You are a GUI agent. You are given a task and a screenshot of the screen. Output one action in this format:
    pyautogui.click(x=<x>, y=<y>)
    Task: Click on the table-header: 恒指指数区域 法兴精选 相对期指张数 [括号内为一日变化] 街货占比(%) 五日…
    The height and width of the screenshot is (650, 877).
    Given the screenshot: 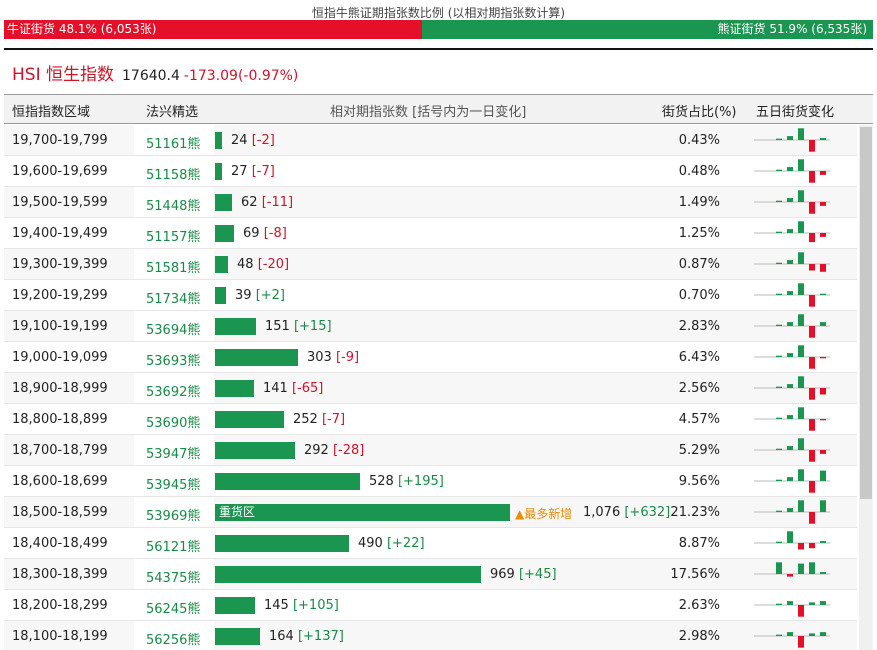 What is the action you would take?
    pyautogui.click(x=438, y=109)
    